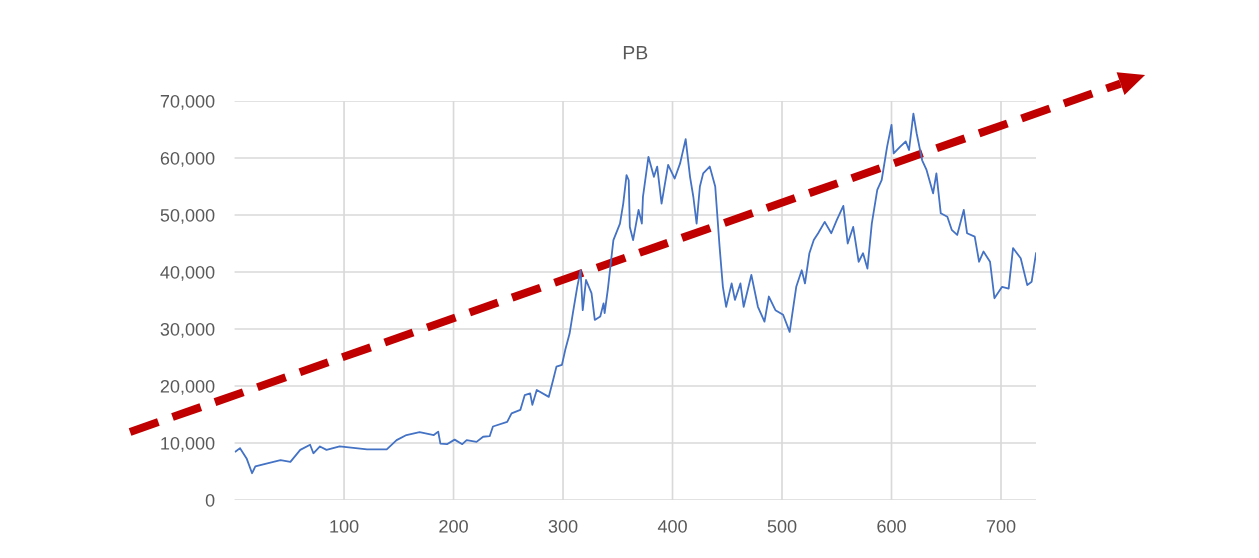 The width and height of the screenshot is (1259, 558). Describe the element at coordinates (210, 500) in the screenshot. I see `y-tick-label: 0` at that location.